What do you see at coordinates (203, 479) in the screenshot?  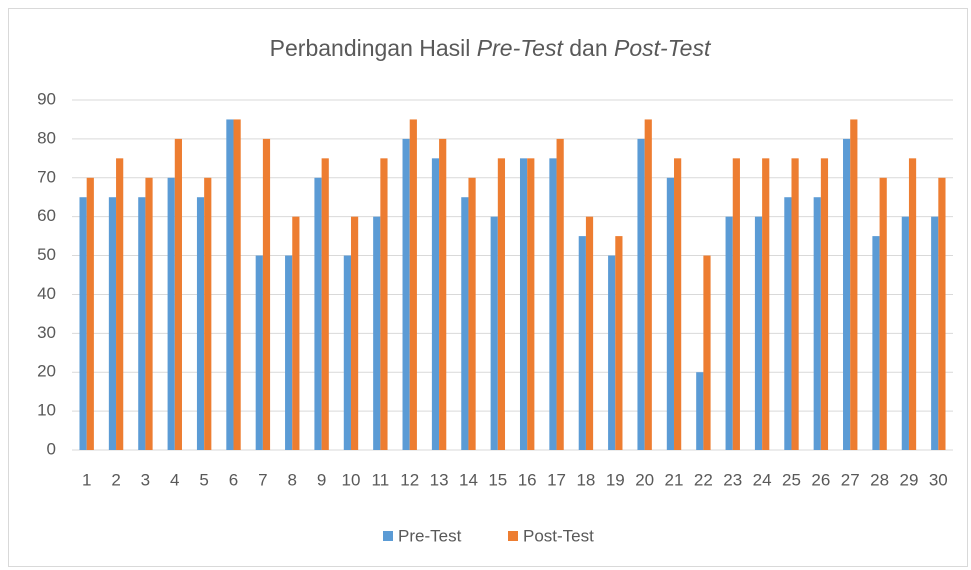 I see `x-tick-label: 5` at bounding box center [203, 479].